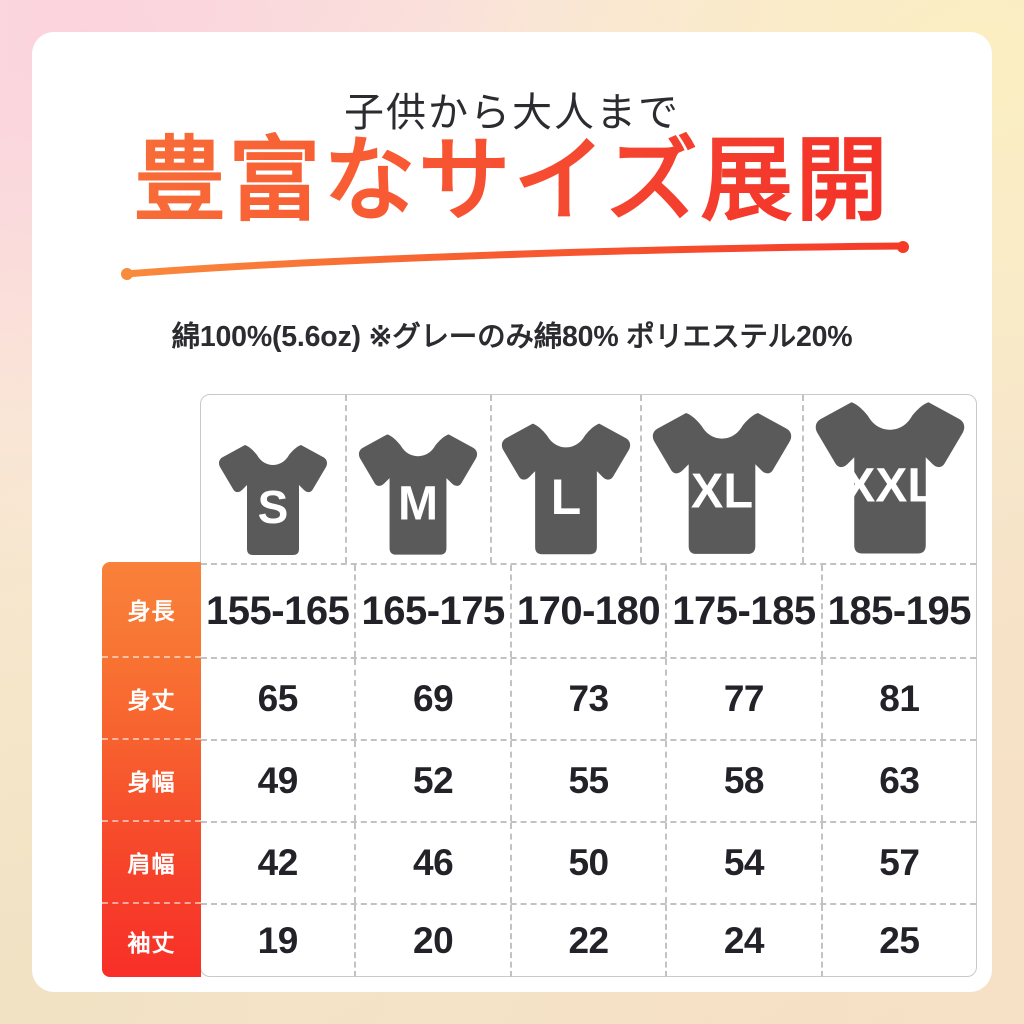 The width and height of the screenshot is (1024, 1024). I want to click on row-label-bodywidth: 身幅, so click(151, 779).